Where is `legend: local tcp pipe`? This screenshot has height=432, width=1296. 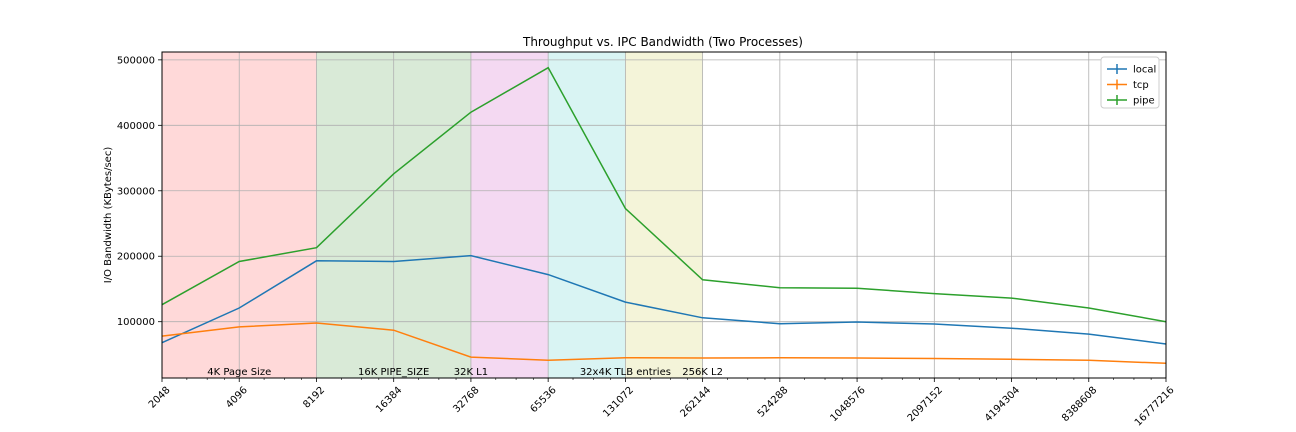
legend: local tcp pipe is located at coordinates (1130, 82).